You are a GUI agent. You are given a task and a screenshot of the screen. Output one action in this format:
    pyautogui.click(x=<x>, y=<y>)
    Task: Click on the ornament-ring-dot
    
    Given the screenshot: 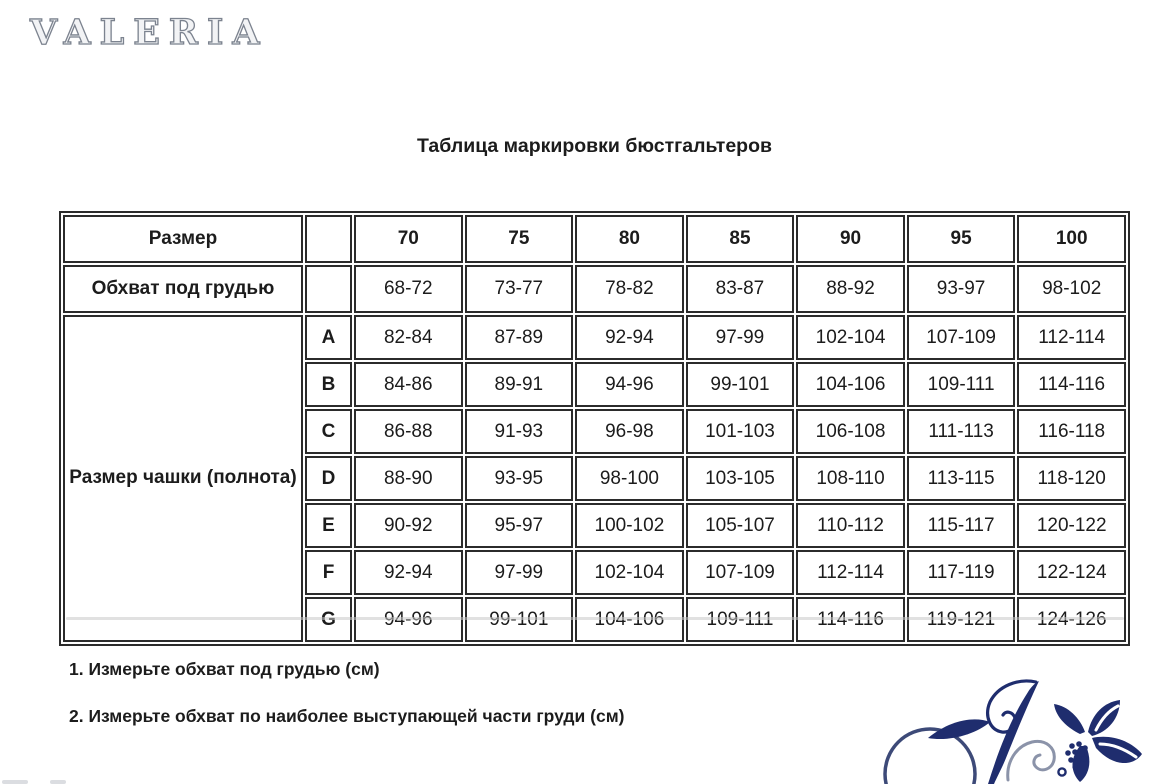 What is the action you would take?
    pyautogui.click(x=1062, y=772)
    